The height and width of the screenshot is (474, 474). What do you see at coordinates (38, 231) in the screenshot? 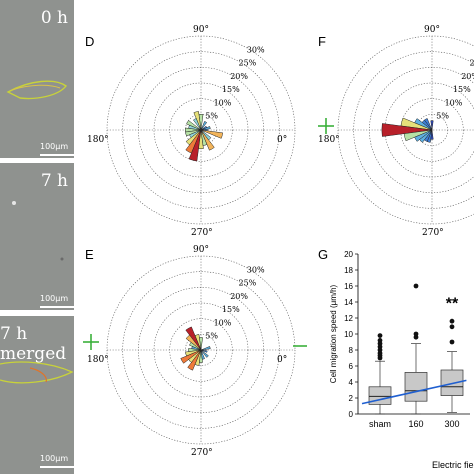
I see `cell-debris-7h` at bounding box center [38, 231].